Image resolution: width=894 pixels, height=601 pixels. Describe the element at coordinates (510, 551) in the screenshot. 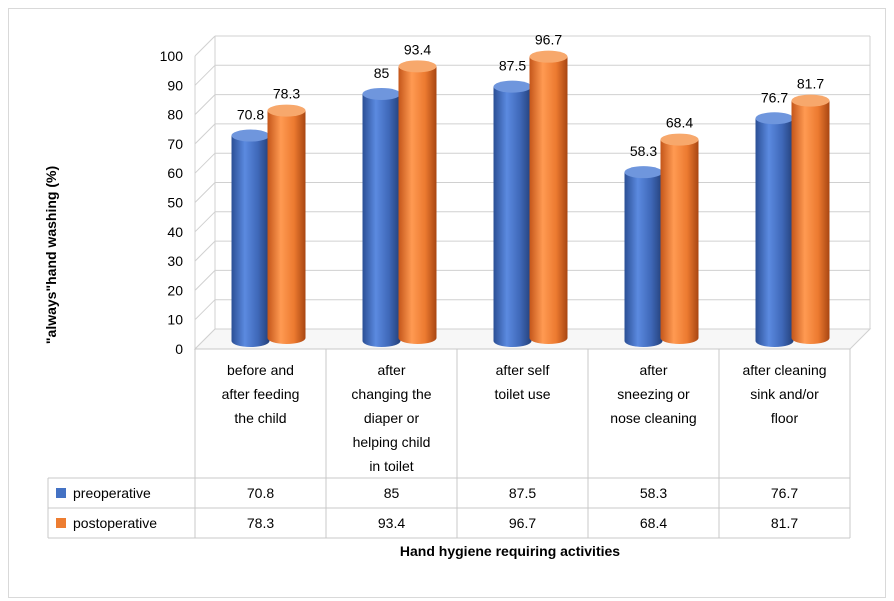

I see `x-axis-title: Hand hygiene requiring activities` at that location.